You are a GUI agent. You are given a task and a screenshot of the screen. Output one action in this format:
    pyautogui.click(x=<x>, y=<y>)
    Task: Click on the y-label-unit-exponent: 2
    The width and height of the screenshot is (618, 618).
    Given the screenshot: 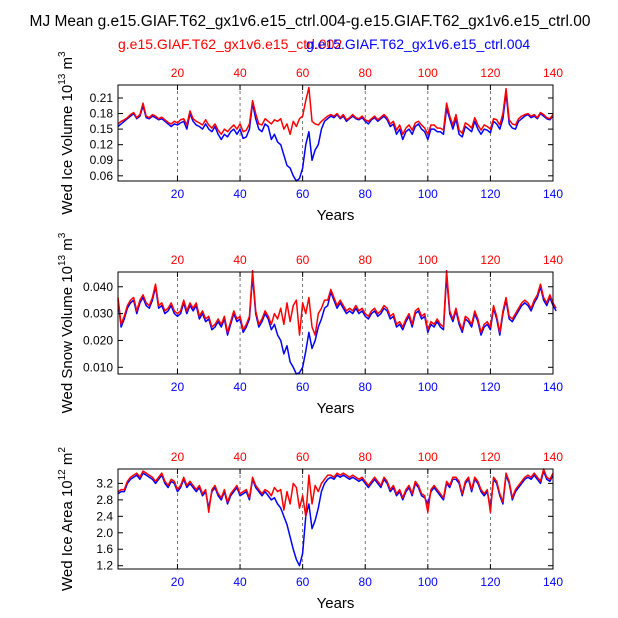 What is the action you would take?
    pyautogui.click(x=62, y=450)
    